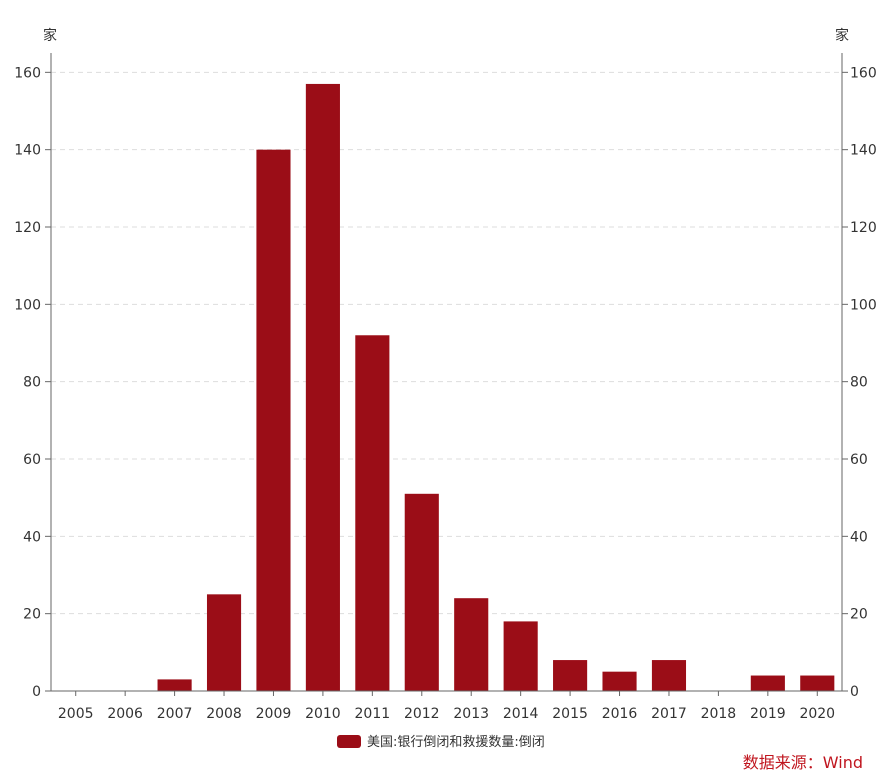 The image size is (892, 780). What do you see at coordinates (570, 714) in the screenshot?
I see `x-tick-label: 2015` at bounding box center [570, 714].